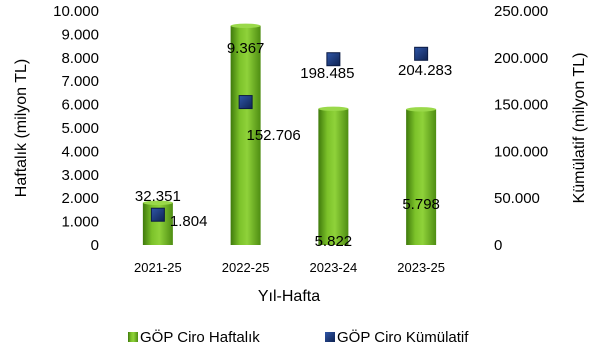 The height and width of the screenshot is (355, 604). I want to click on y-tick-label: 6.000, so click(80, 105).